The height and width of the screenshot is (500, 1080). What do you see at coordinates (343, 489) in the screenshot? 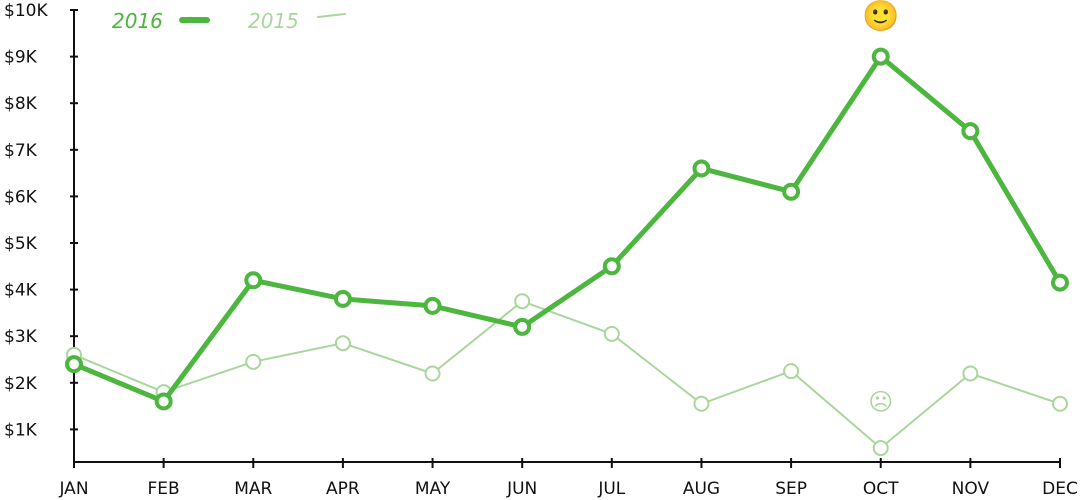
I see `x-tick-label: APR` at bounding box center [343, 489].